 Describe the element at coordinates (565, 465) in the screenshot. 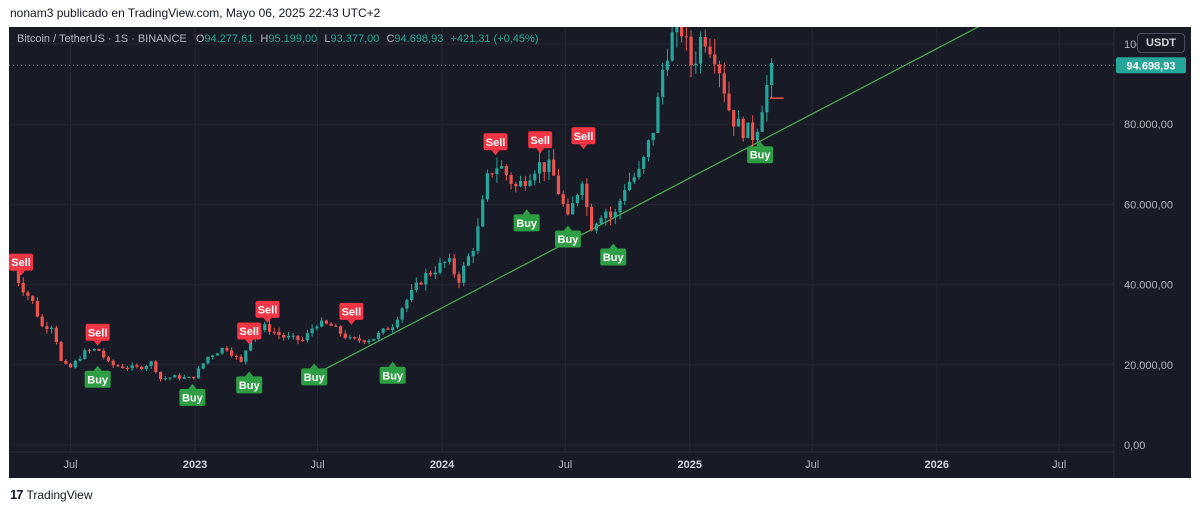

I see `x-tick-label: Jul` at that location.